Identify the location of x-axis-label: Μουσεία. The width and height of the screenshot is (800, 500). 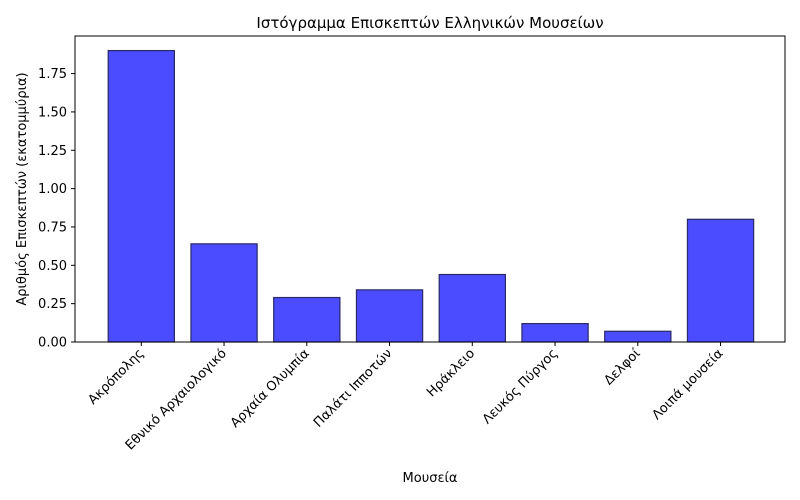
(430, 478).